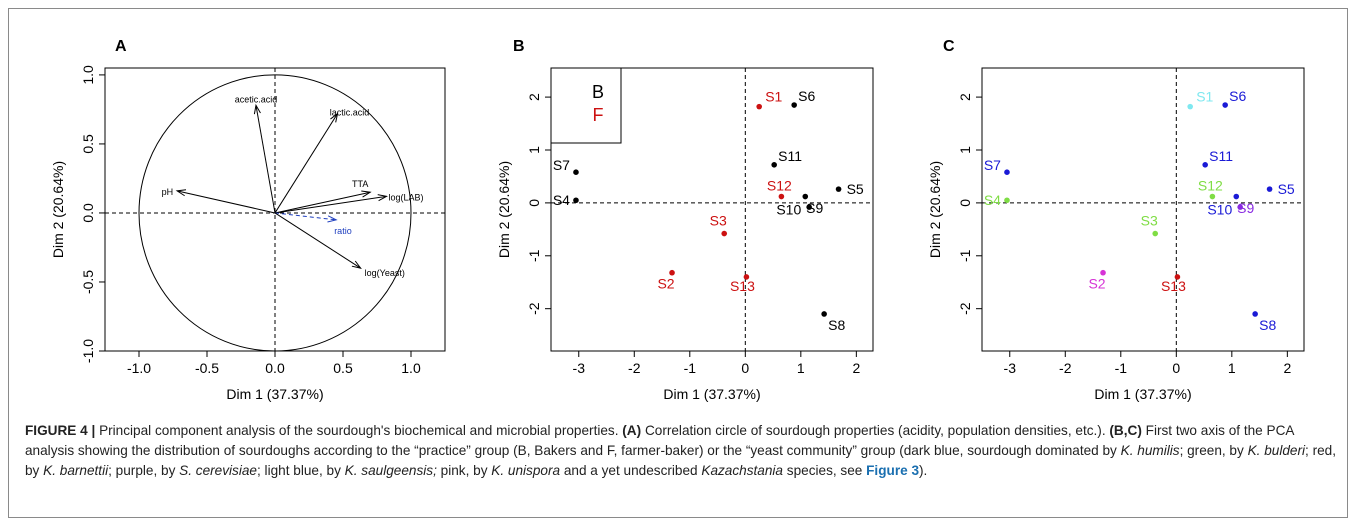 Image resolution: width=1357 pixels, height=527 pixels. I want to click on vector-logyeast, so click(317, 240).